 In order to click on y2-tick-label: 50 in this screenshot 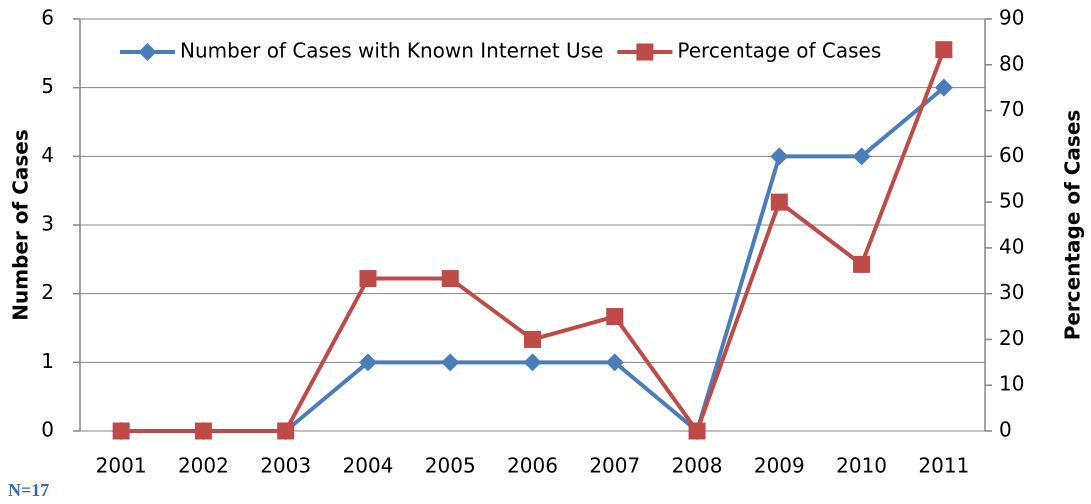, I will do `click(1011, 201)`.